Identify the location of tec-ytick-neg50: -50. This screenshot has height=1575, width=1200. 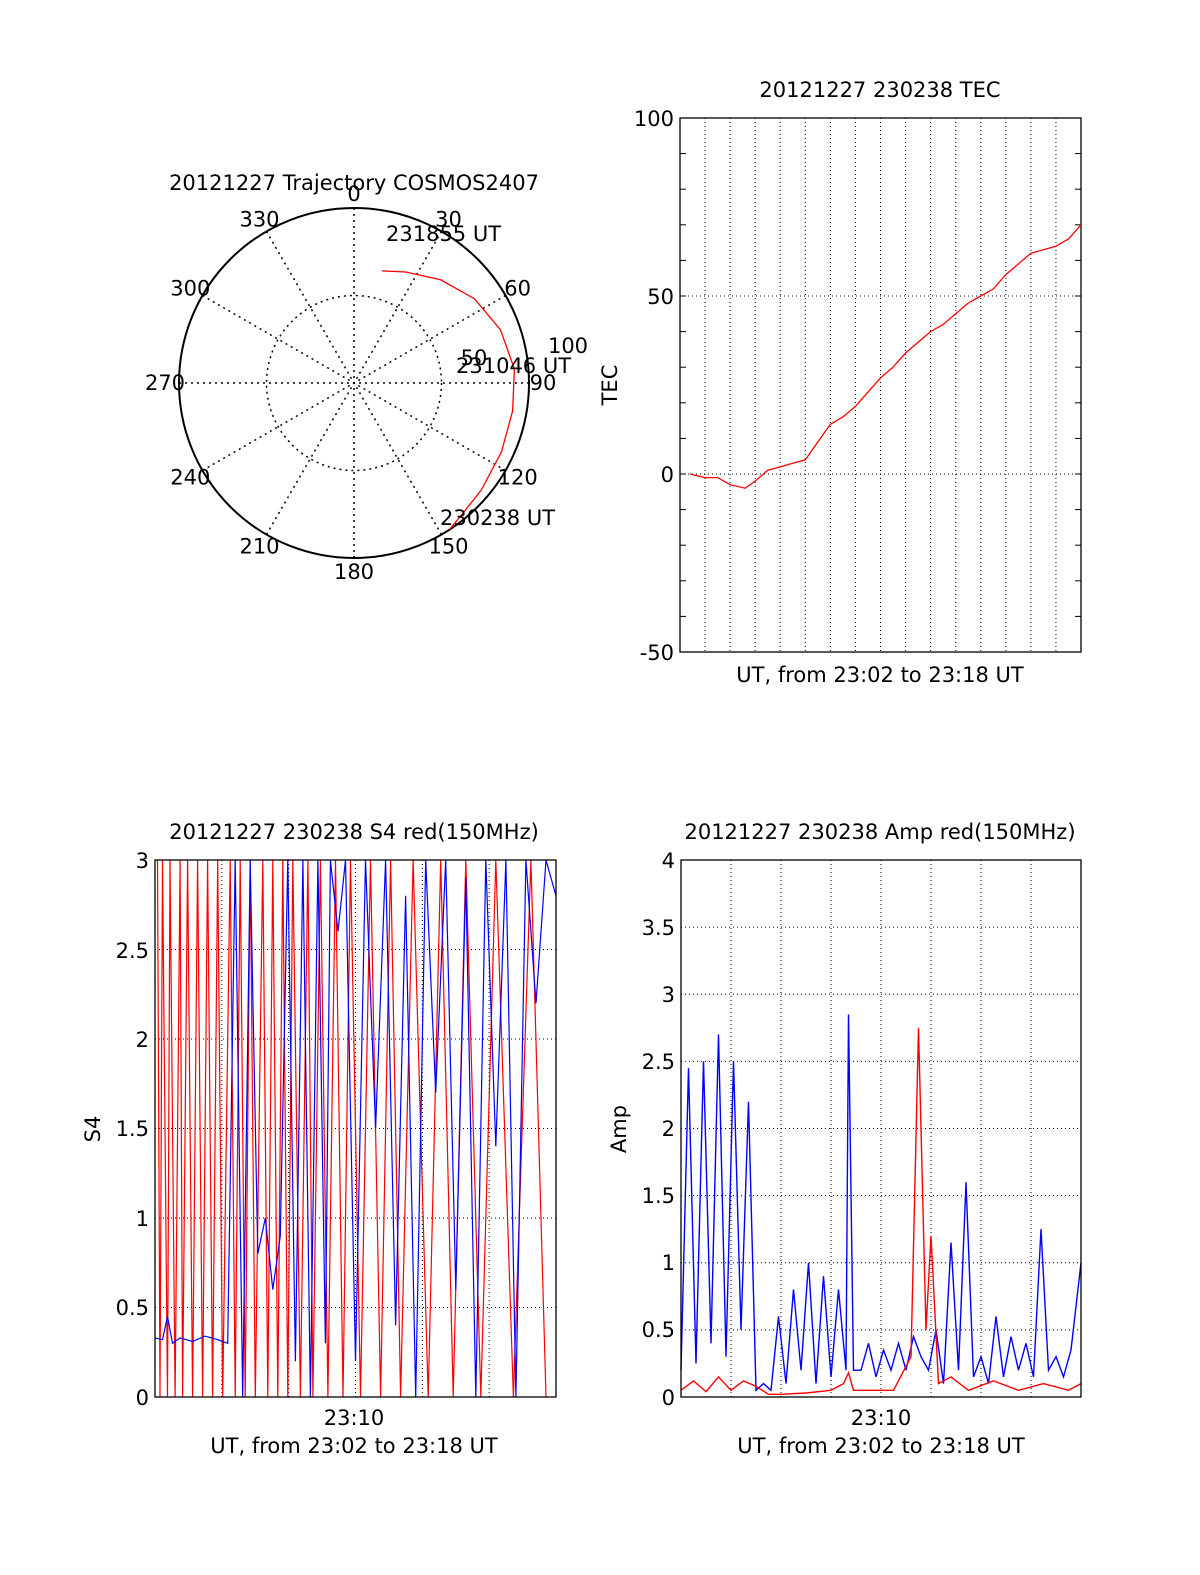
(657, 653).